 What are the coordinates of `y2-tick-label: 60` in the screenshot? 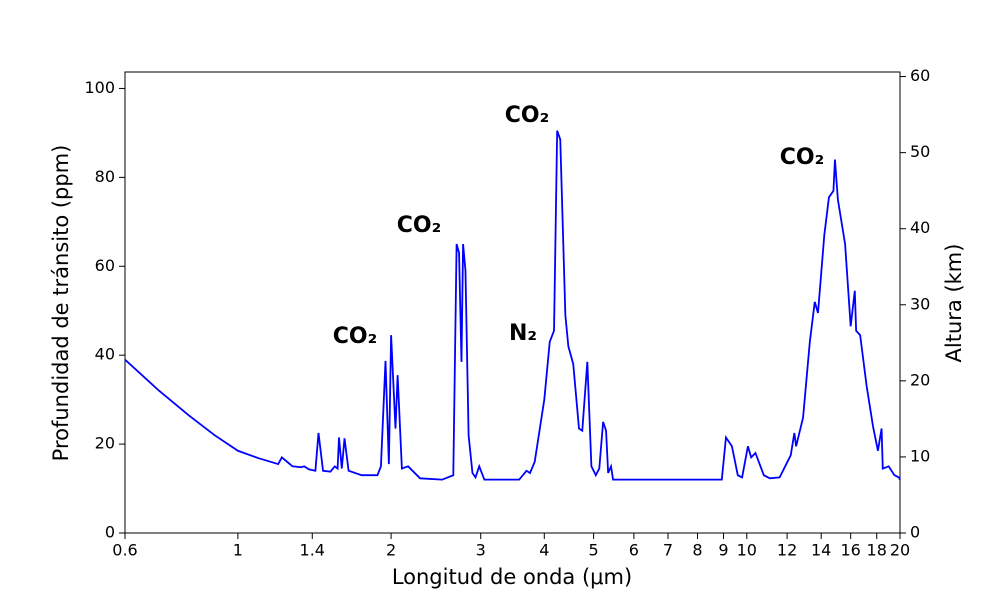 It's located at (920, 75).